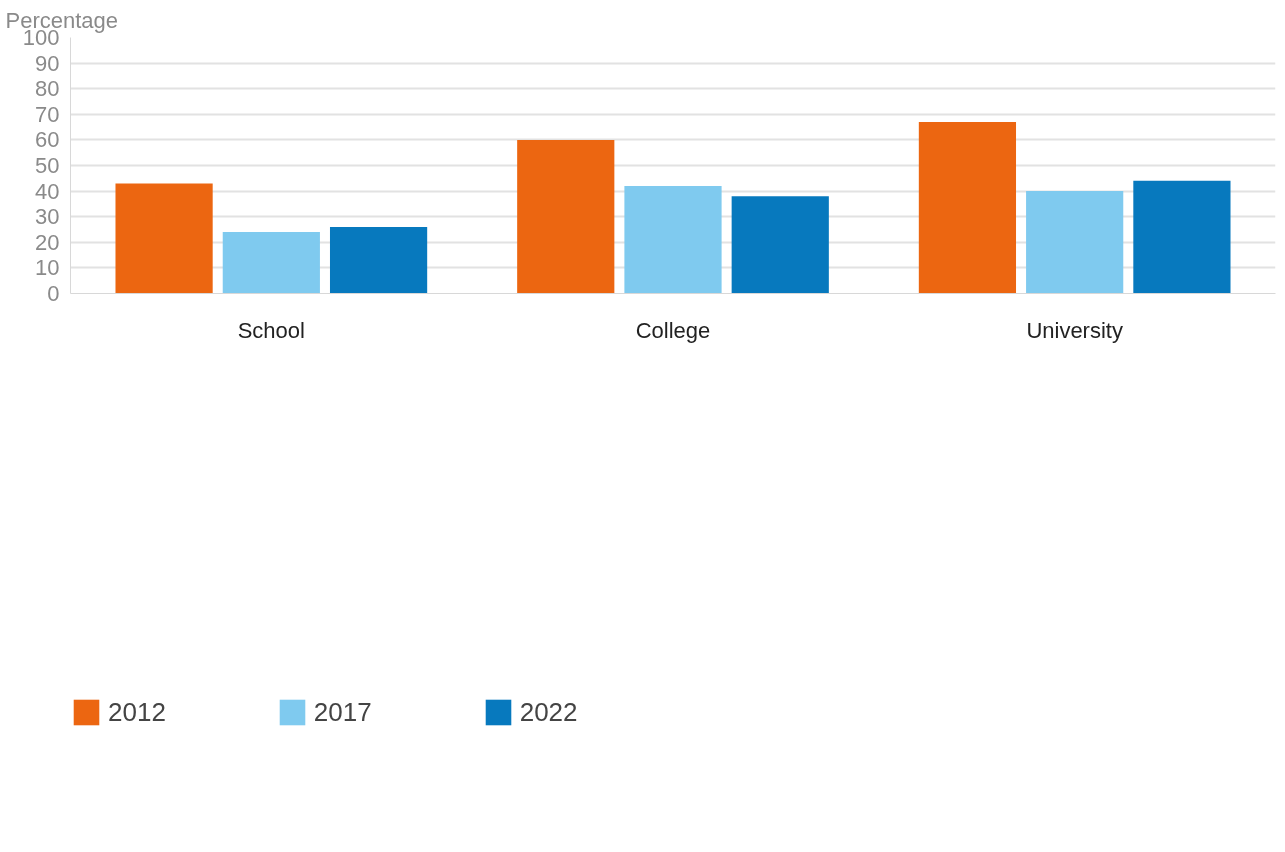 The width and height of the screenshot is (1285, 852). Describe the element at coordinates (47, 63) in the screenshot. I see `y-tick-label: 90` at that location.